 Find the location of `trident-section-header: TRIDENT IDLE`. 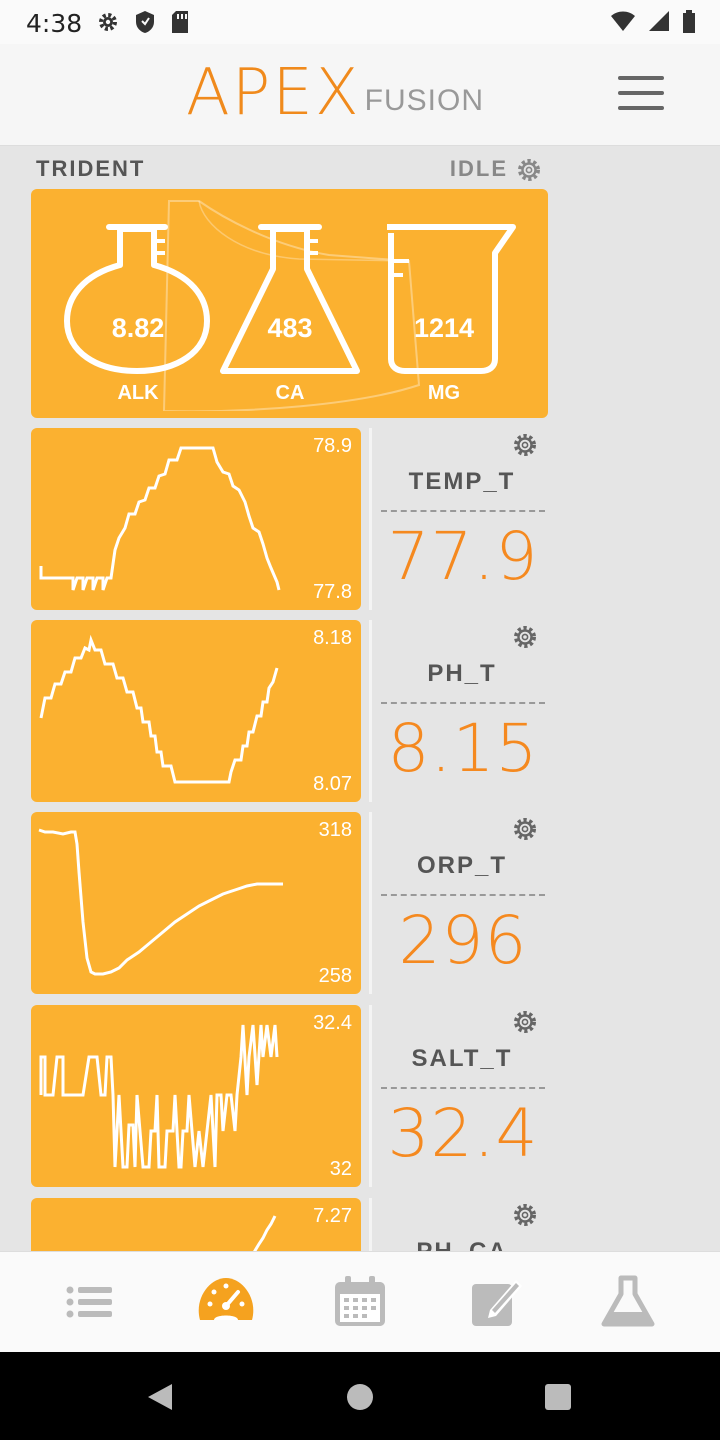

trident-section-header: TRIDENT IDLE is located at coordinates (290, 170).